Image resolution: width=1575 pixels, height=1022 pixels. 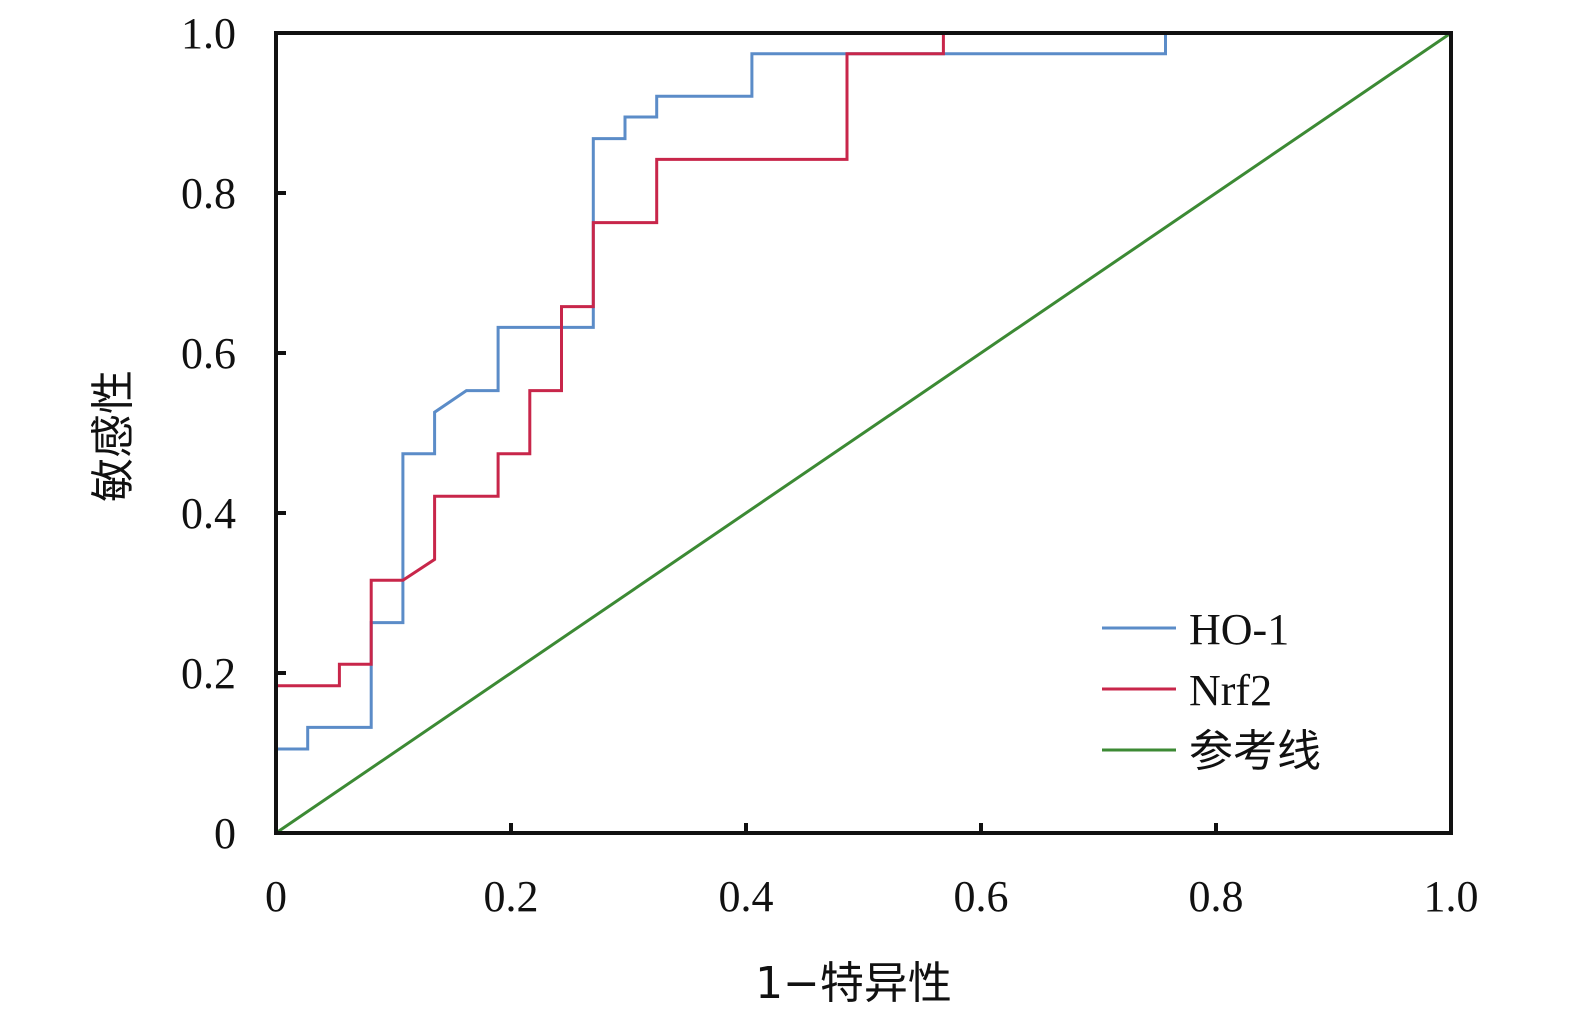 What do you see at coordinates (1230, 690) in the screenshot?
I see `legend-label: Nrf2` at bounding box center [1230, 690].